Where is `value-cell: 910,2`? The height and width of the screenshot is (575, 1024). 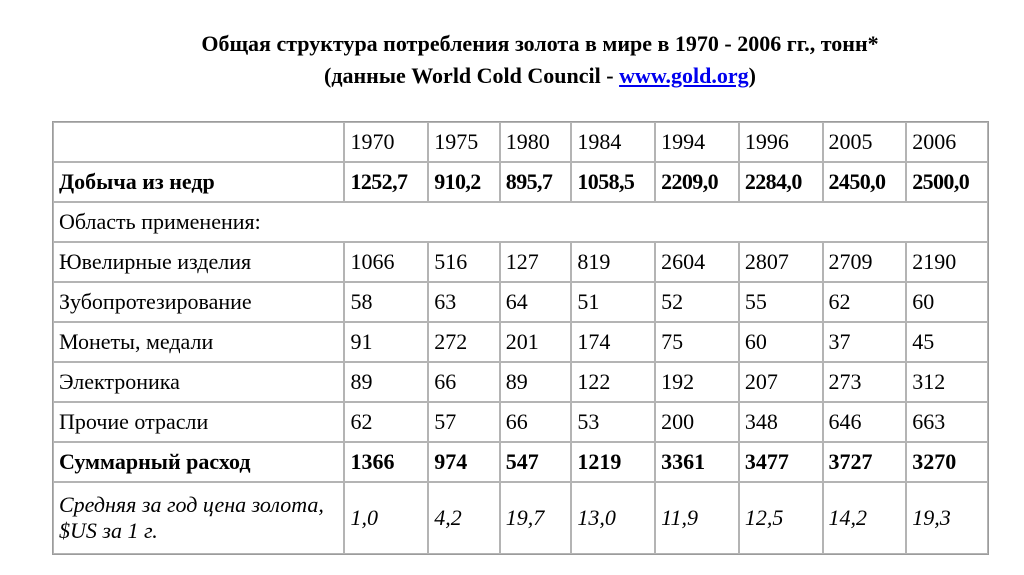 value-cell: 910,2 is located at coordinates (464, 182).